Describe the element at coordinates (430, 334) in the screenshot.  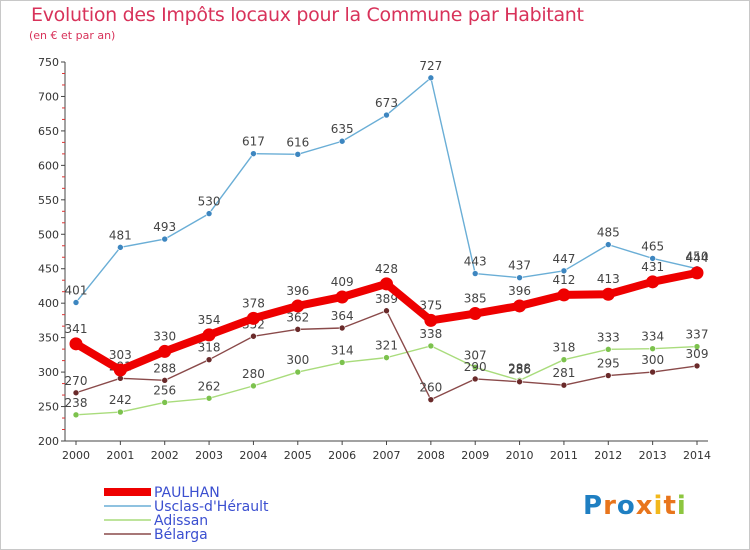
I see `data-label-adissan: 338` at that location.